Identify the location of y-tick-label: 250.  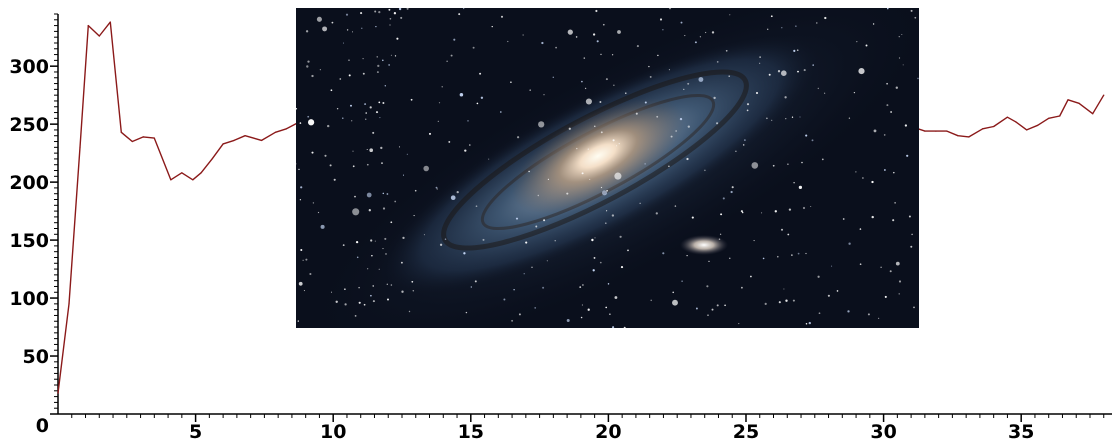
(29, 125).